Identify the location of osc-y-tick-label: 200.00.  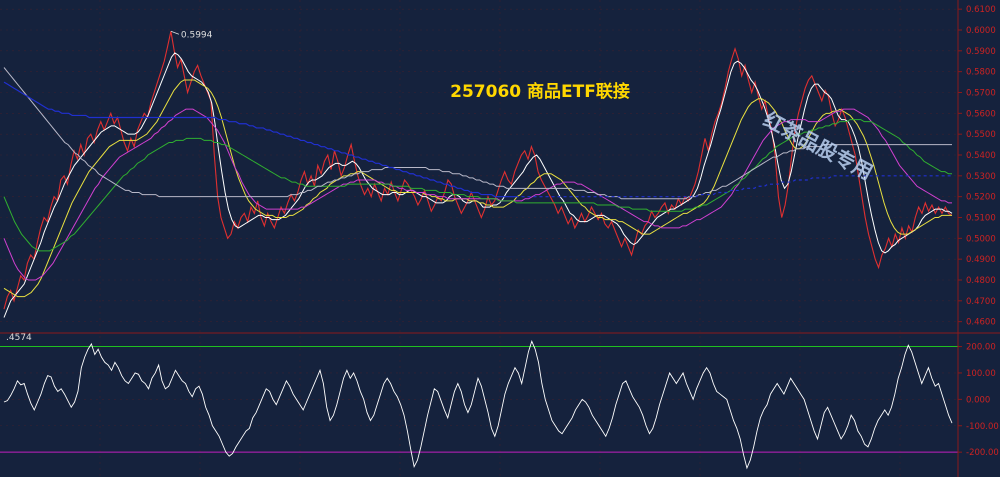
(981, 348).